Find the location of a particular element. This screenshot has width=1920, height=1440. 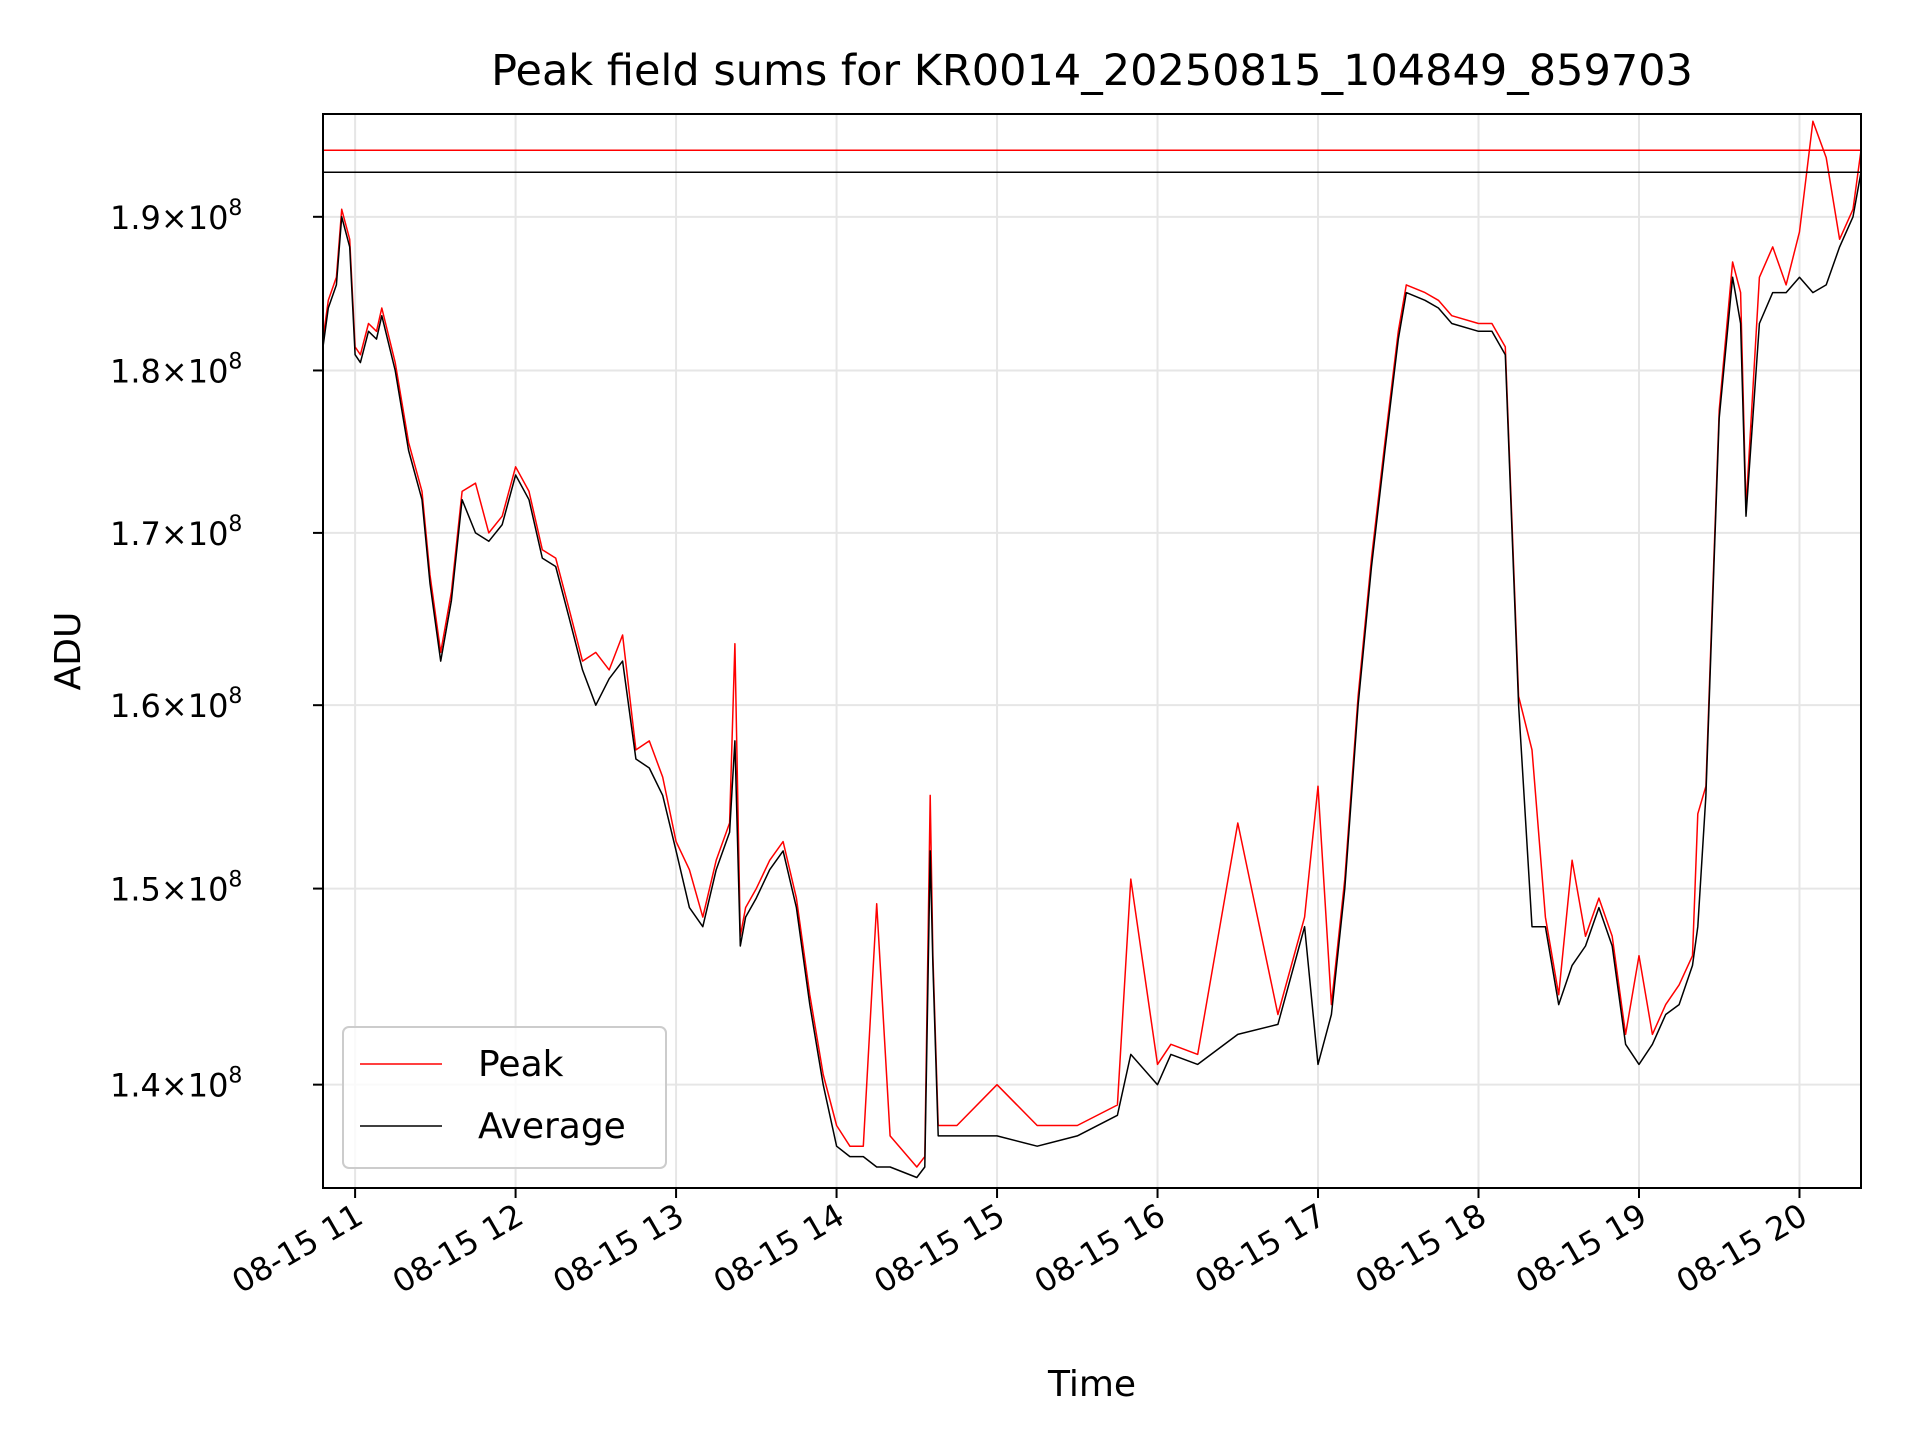

y-tick-label: 1.5×108 is located at coordinates (176, 888).